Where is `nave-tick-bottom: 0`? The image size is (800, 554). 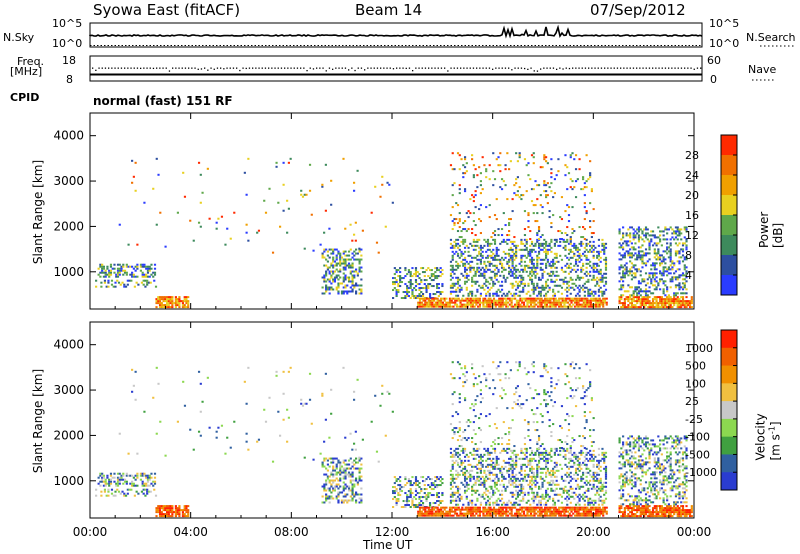 nave-tick-bottom: 0 is located at coordinates (713, 79).